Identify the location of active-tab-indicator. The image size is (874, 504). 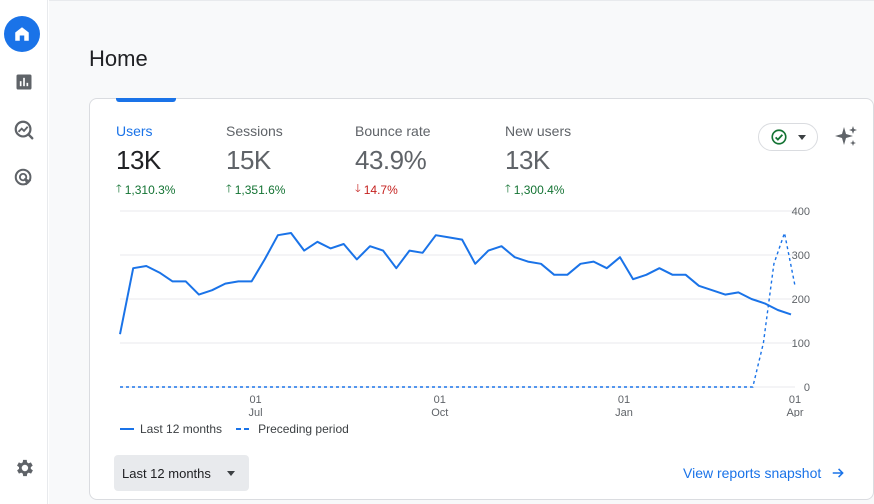
(146, 100).